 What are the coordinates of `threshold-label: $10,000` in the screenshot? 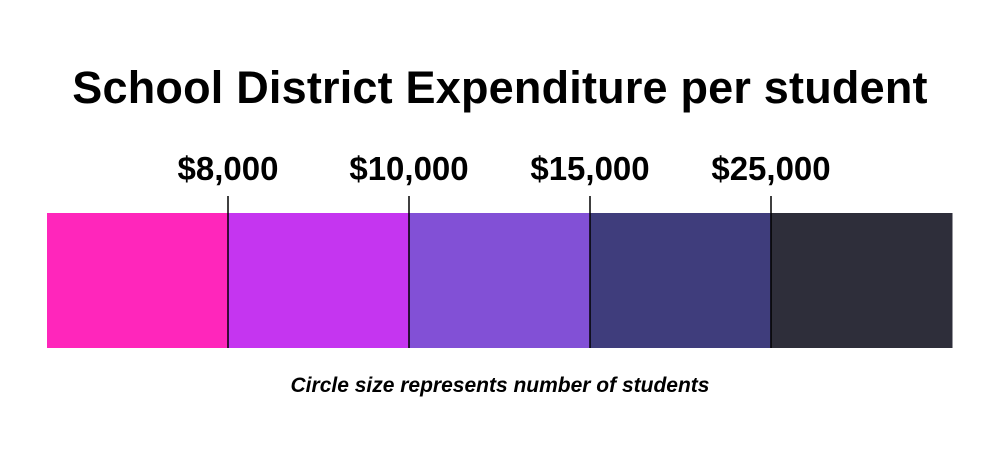 It's located at (408, 168).